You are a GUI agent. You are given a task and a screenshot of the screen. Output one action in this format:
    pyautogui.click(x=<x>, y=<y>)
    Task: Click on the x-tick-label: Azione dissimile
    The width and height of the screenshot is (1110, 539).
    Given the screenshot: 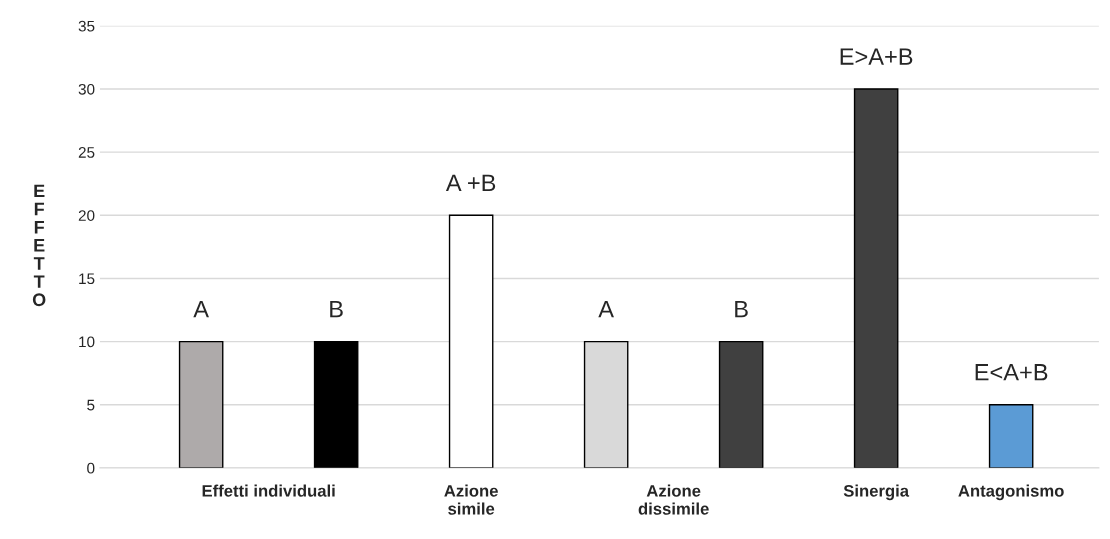 What is the action you would take?
    pyautogui.click(x=673, y=499)
    